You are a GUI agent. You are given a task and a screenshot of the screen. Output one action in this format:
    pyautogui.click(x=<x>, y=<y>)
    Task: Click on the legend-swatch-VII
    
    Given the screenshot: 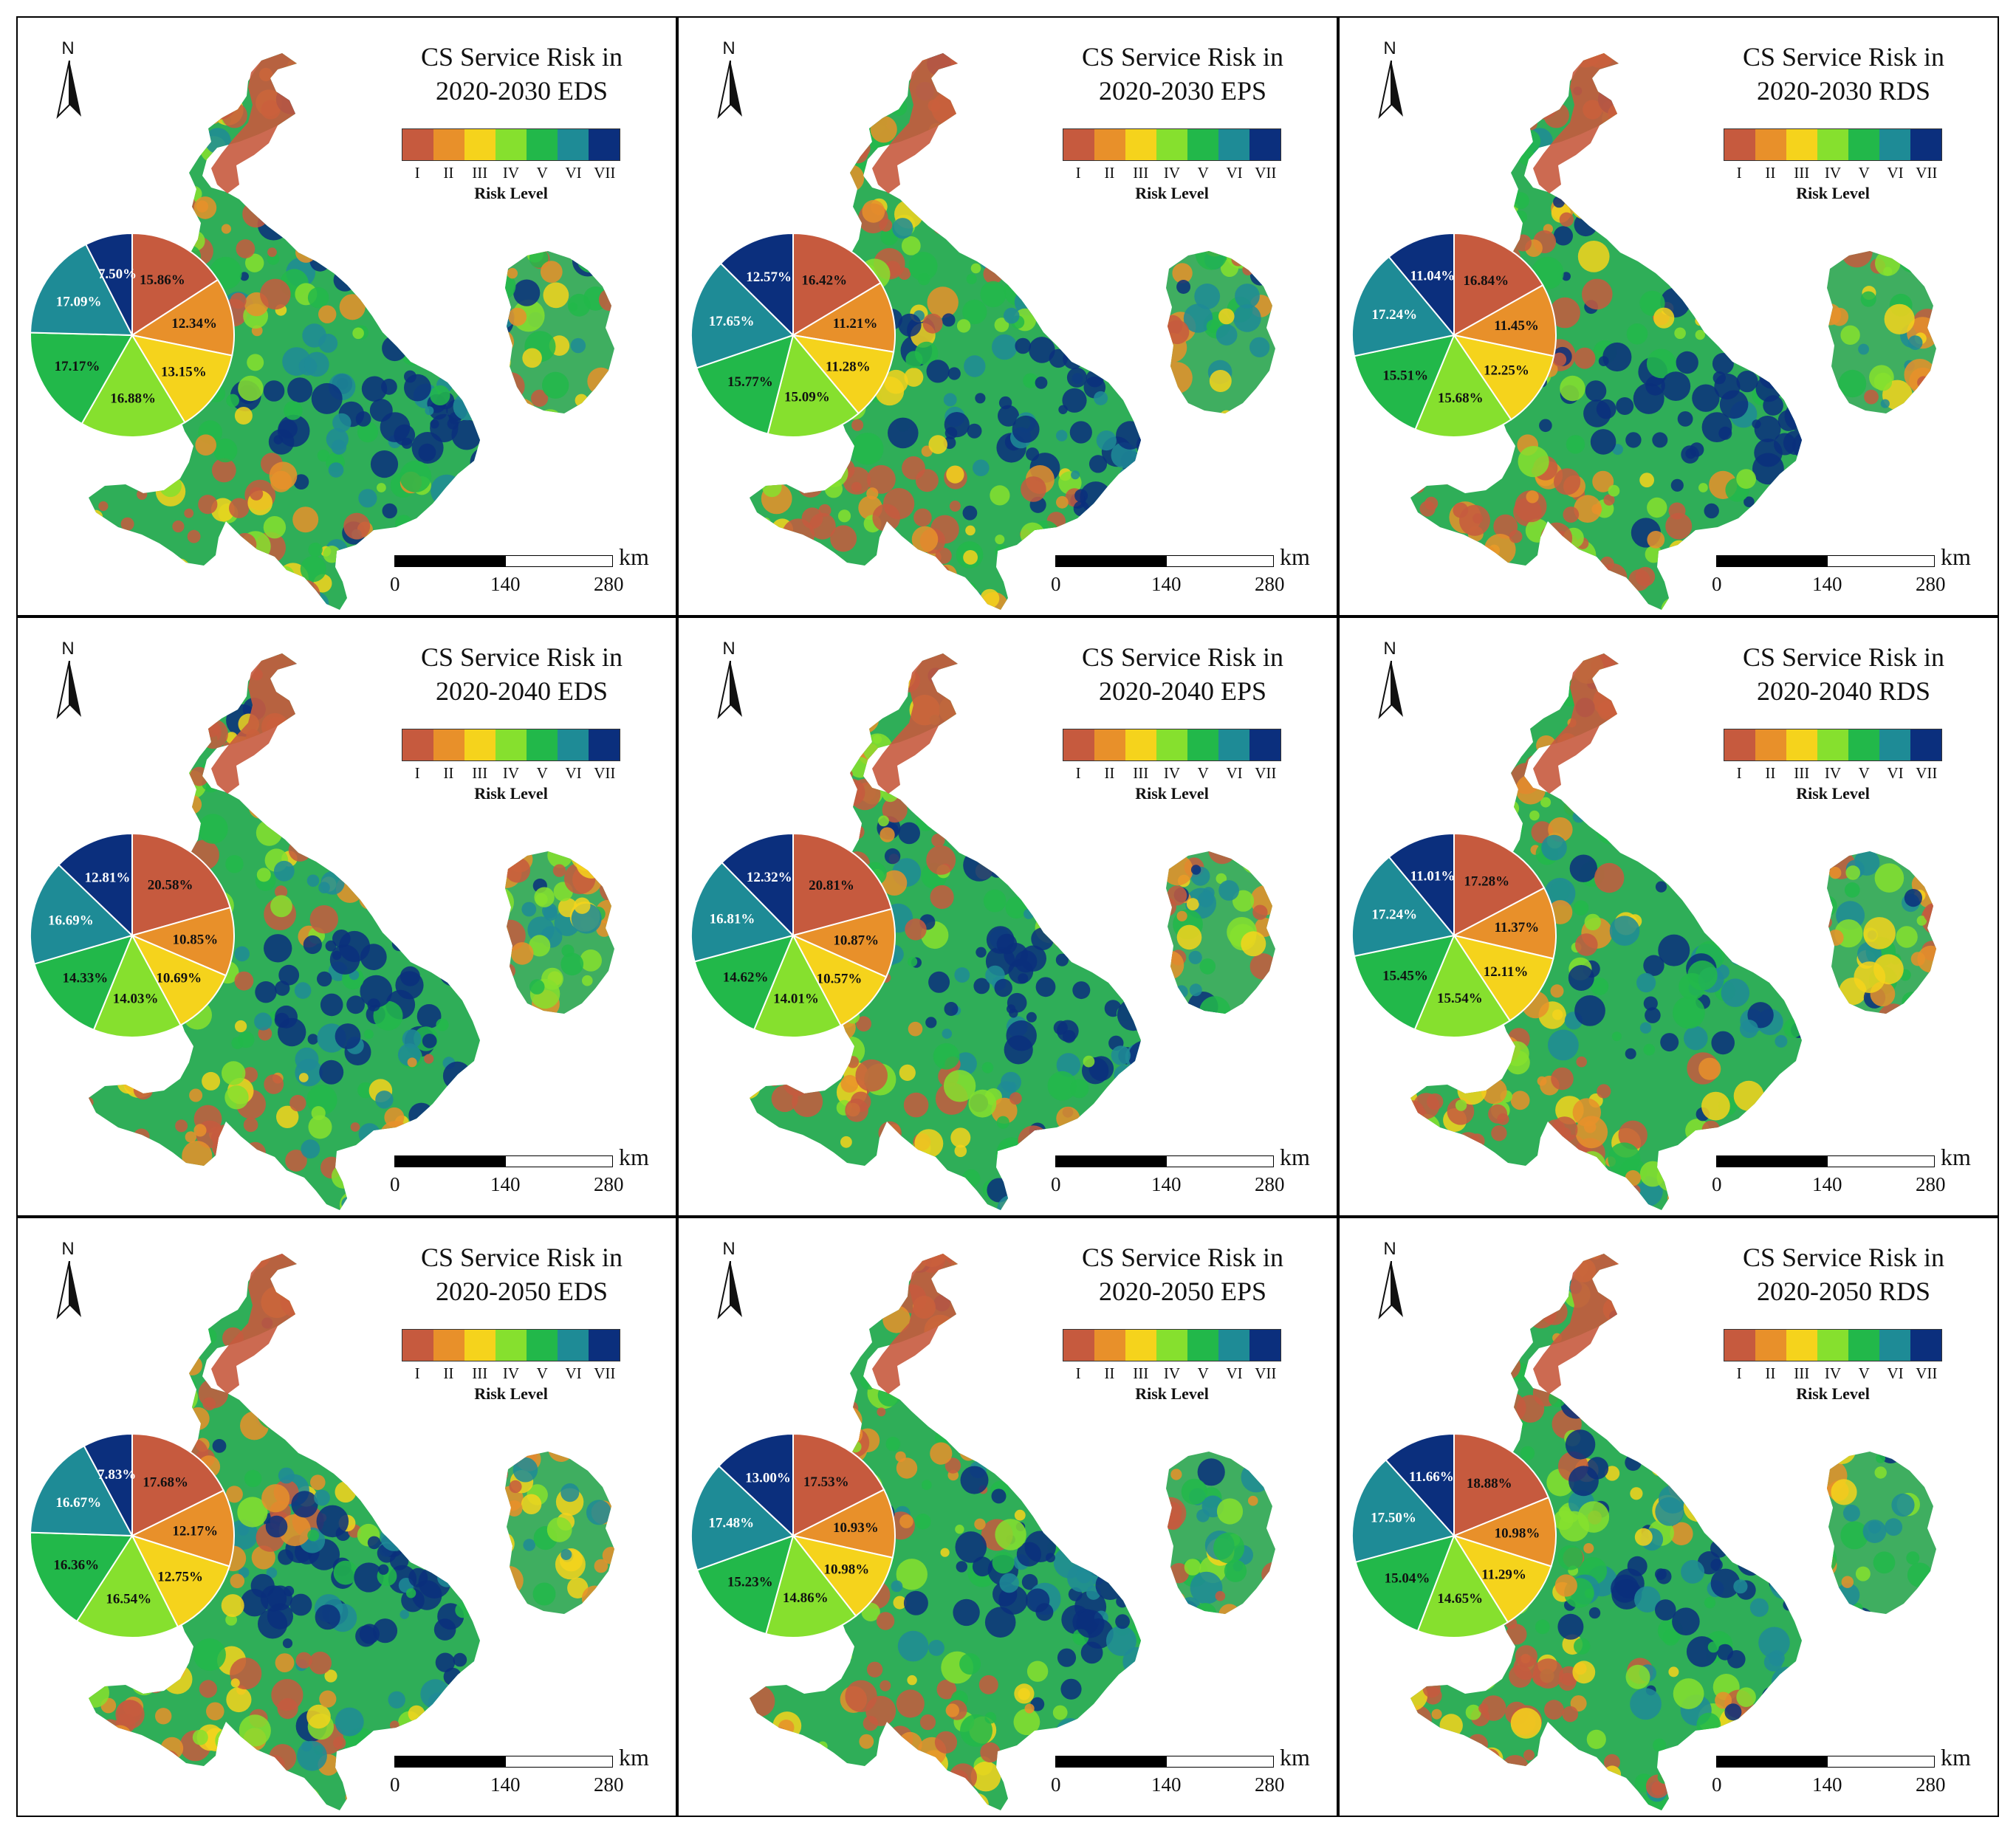 What is the action you would take?
    pyautogui.click(x=1926, y=744)
    